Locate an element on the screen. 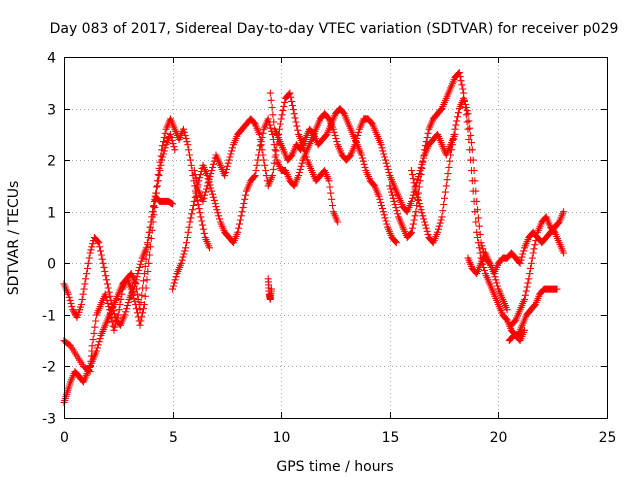  series-sat-b is located at coordinates (136, 245).